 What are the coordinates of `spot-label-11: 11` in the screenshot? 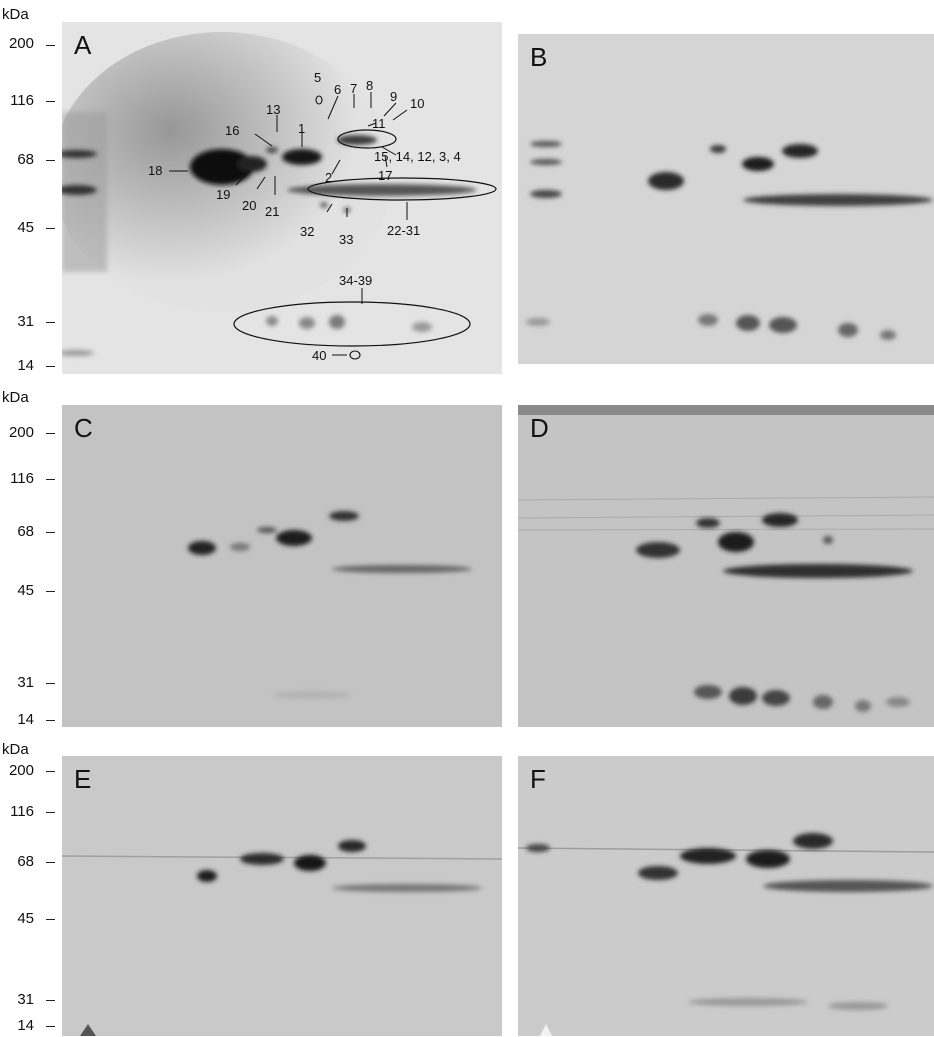 It's located at (379, 123).